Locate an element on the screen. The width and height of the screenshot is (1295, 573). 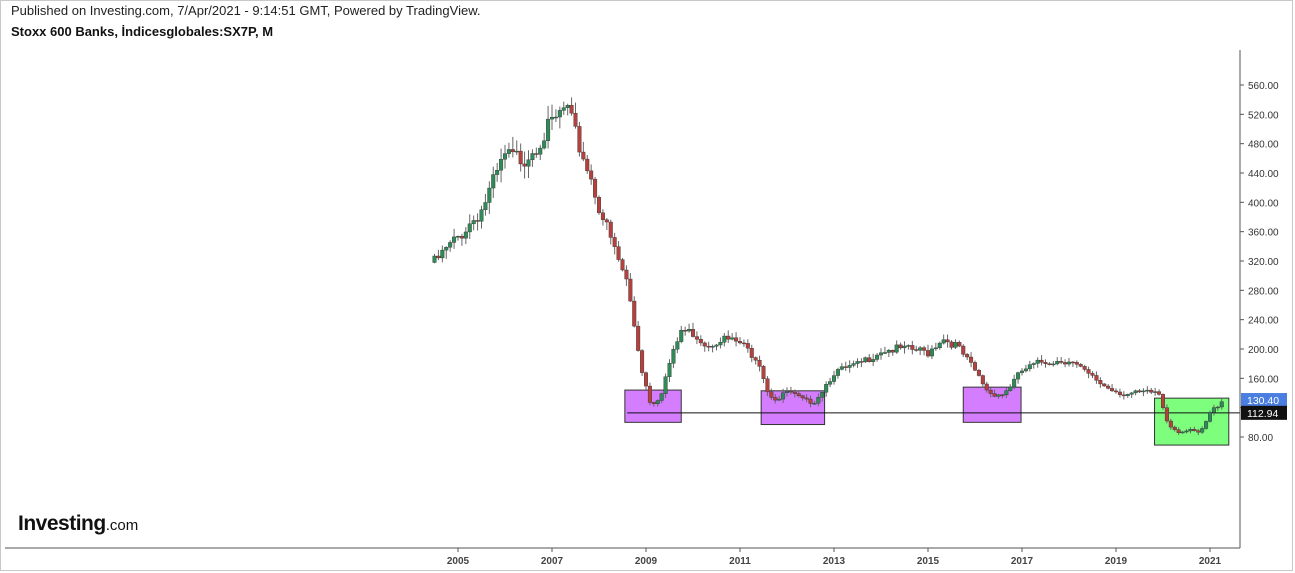
x-tick-label: 2007 is located at coordinates (552, 561).